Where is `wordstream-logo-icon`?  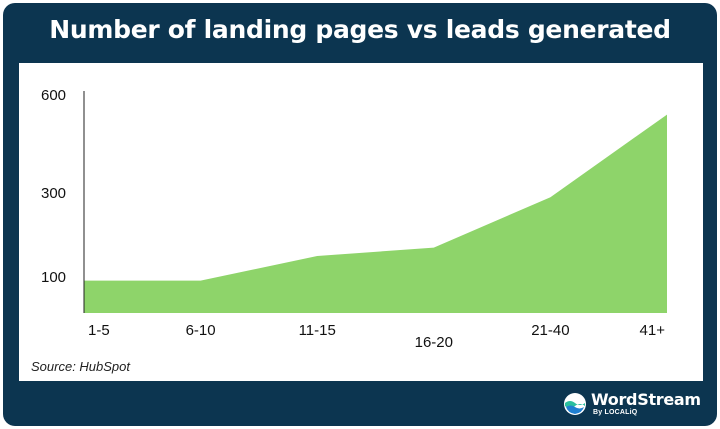
wordstream-logo-icon is located at coordinates (575, 404).